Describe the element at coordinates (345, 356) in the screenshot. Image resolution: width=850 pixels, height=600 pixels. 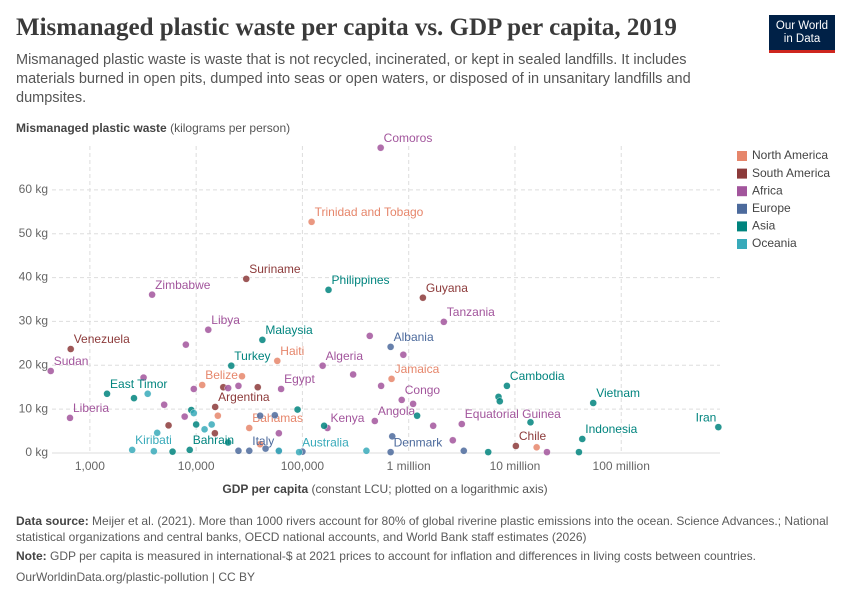
I see `point-label: Algeria` at that location.